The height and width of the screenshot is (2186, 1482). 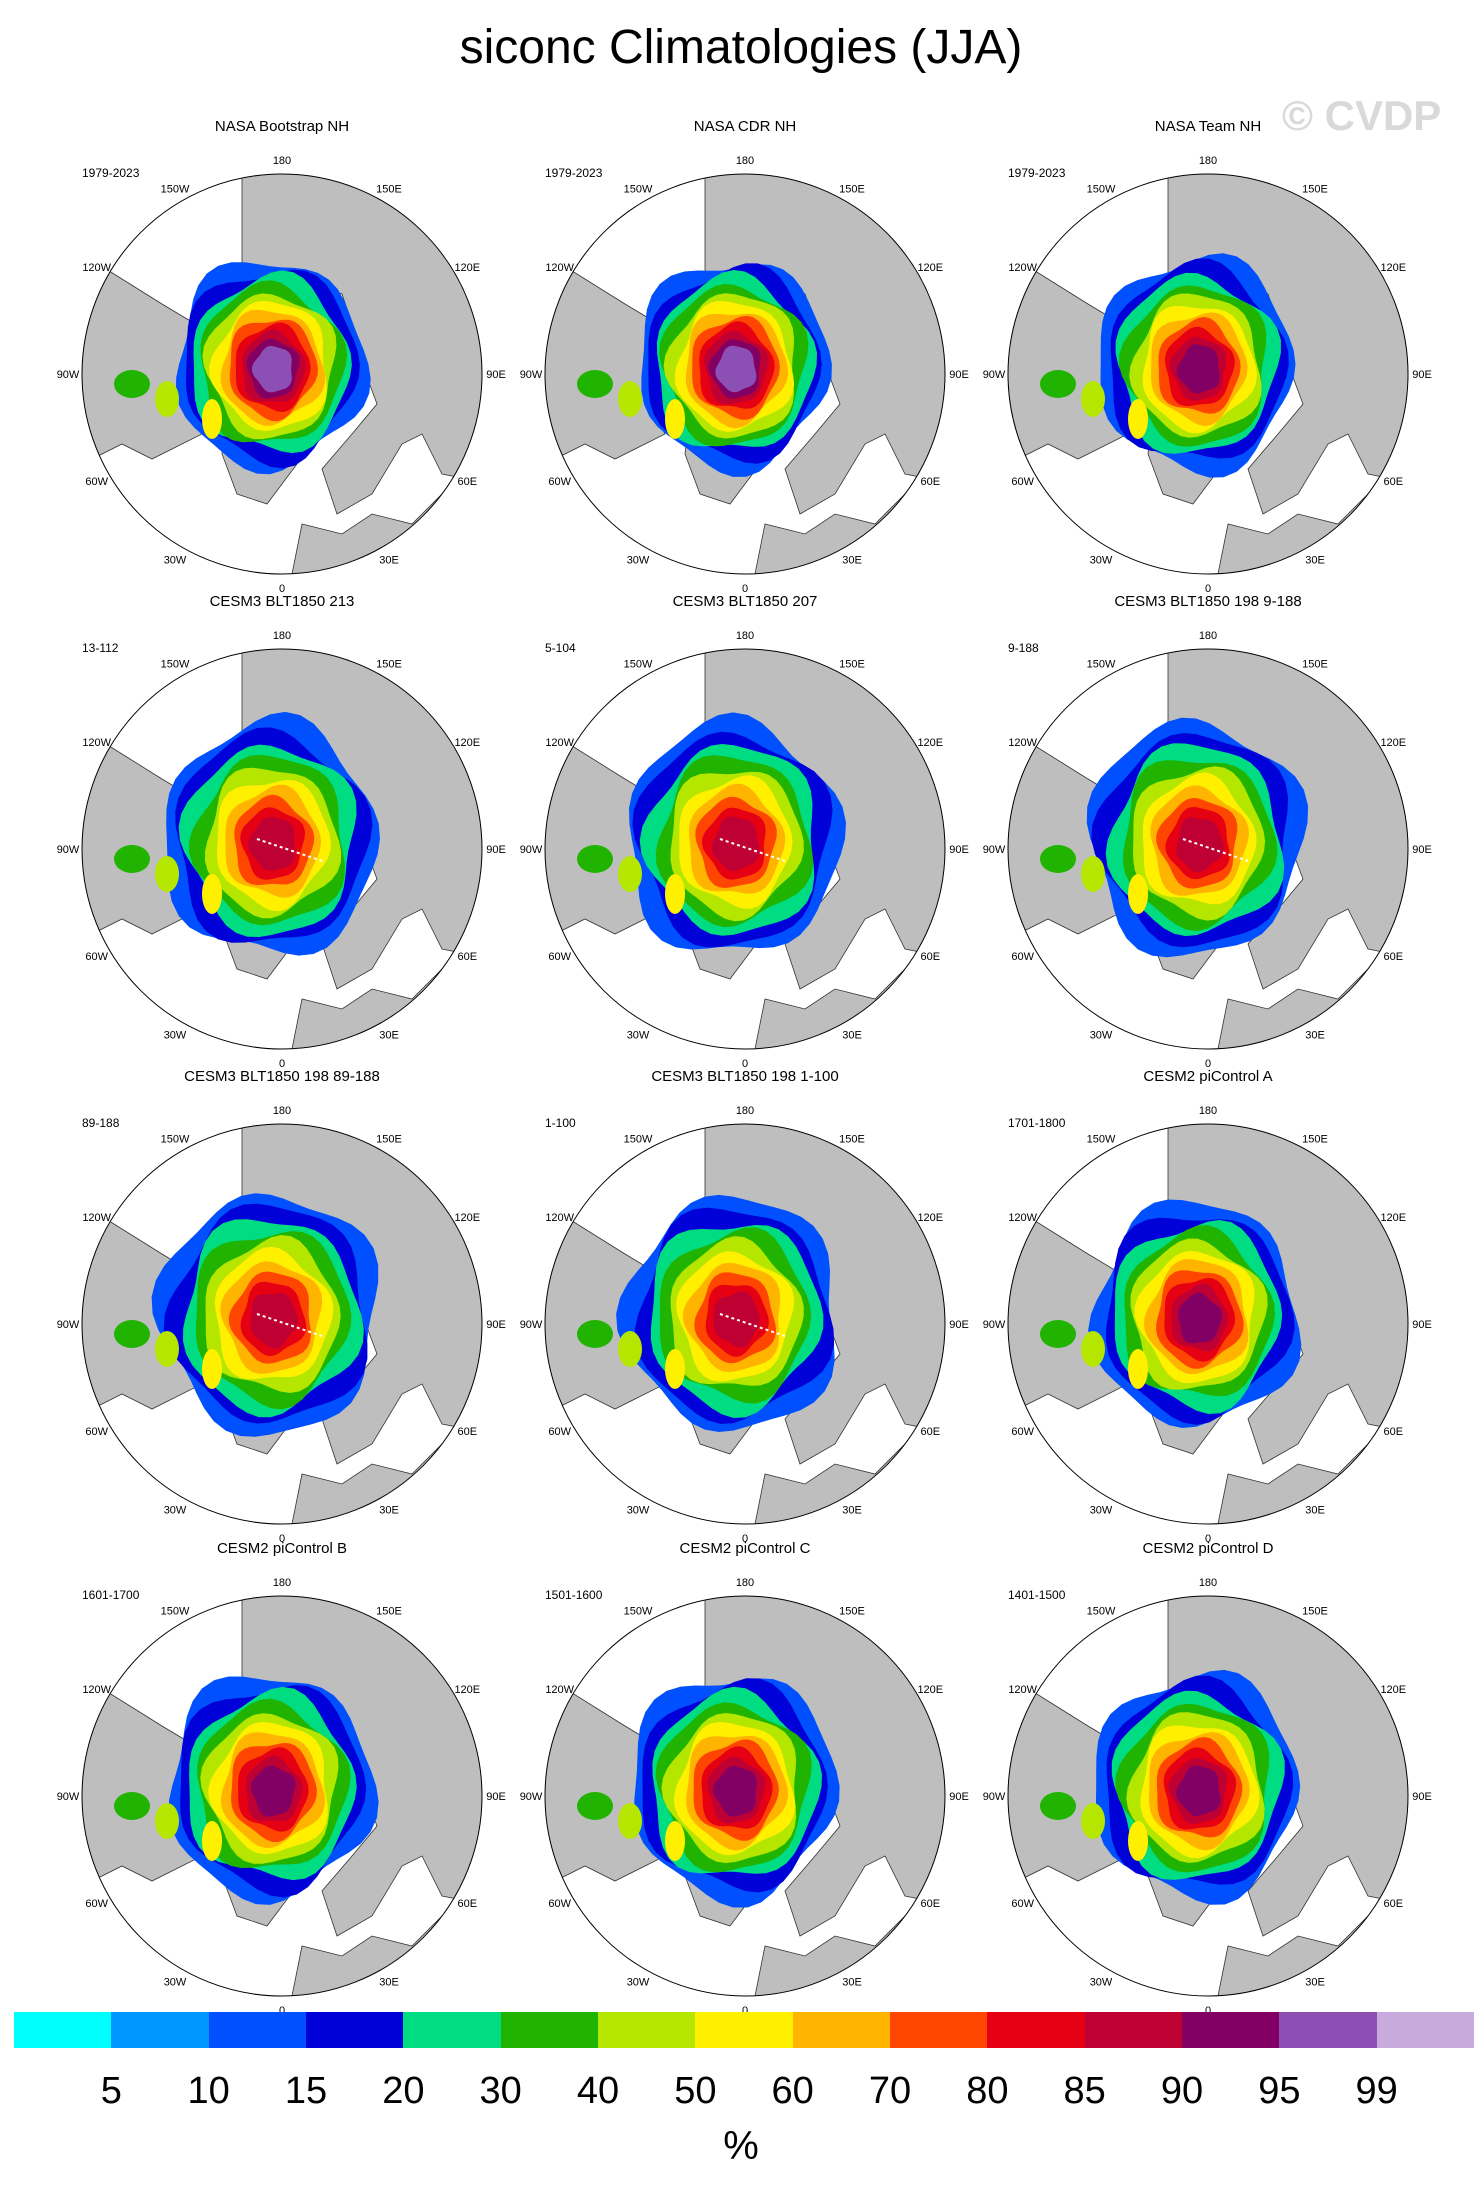 I want to click on panel-period: 1979-2023, so click(x=574, y=173).